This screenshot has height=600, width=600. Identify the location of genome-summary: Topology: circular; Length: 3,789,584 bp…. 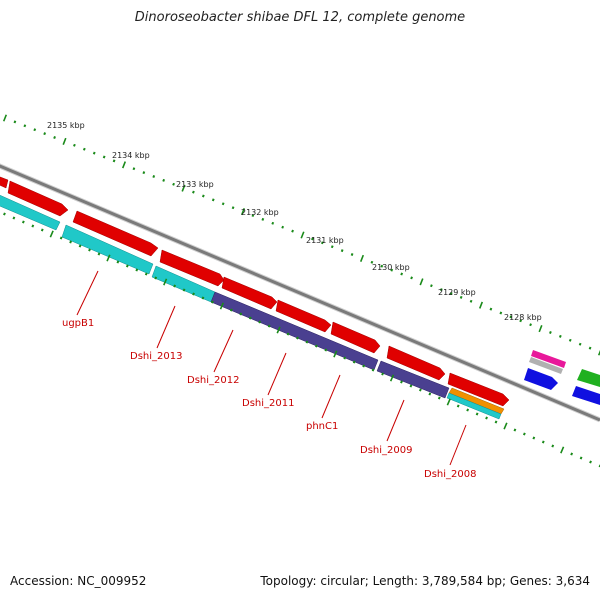
(425, 581).